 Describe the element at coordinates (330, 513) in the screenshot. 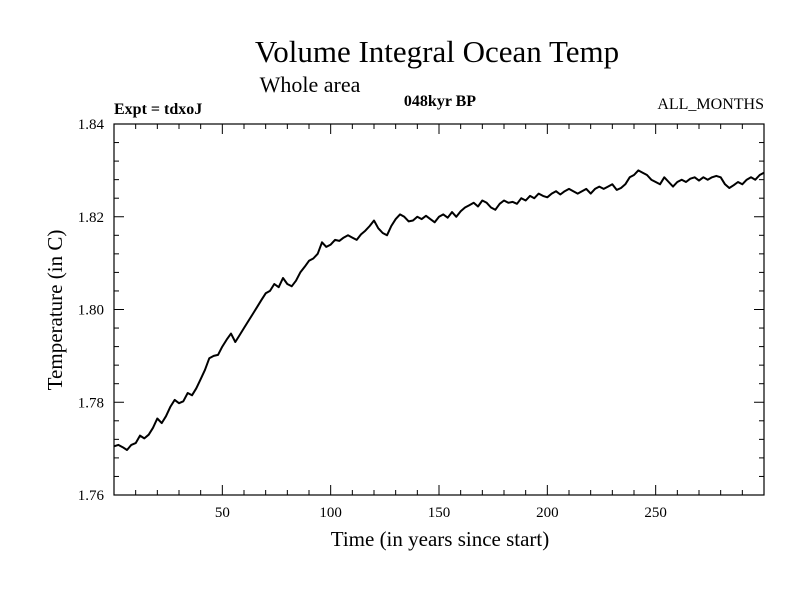

I see `x-tick-label: 100` at that location.